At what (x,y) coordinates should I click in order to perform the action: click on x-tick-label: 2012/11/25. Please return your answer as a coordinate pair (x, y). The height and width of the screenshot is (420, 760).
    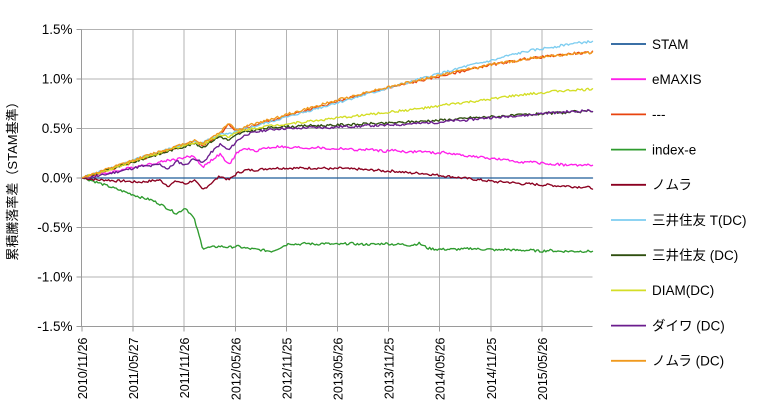
    Looking at the image, I should click on (287, 368).